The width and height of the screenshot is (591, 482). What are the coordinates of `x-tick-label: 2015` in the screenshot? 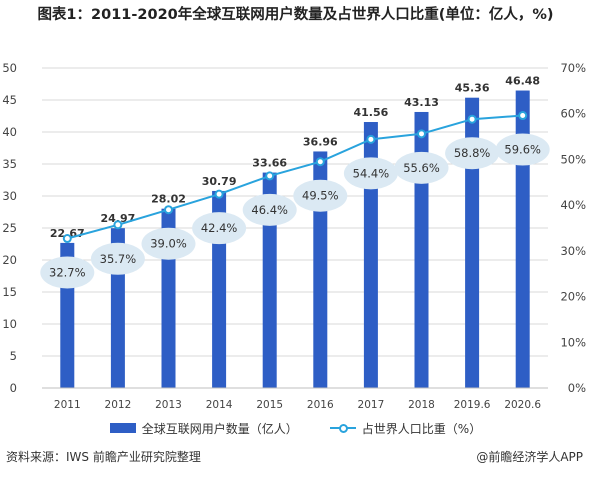 It's located at (269, 405).